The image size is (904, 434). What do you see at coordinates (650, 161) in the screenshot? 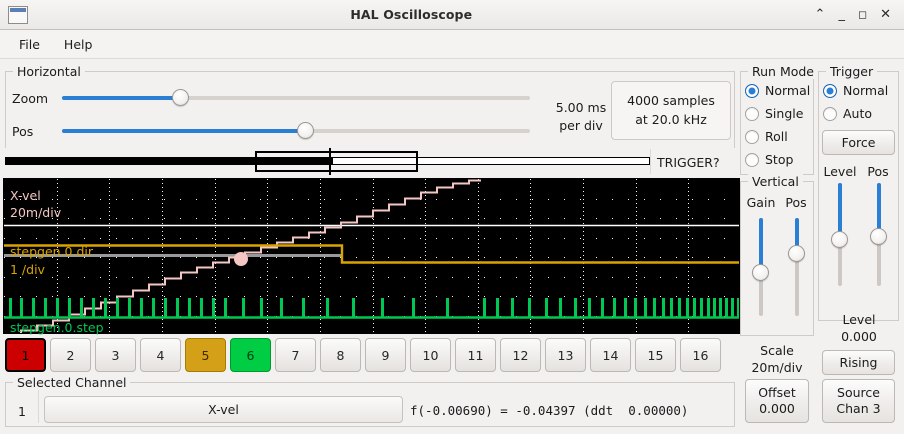
I see `overview-divider` at bounding box center [650, 161].